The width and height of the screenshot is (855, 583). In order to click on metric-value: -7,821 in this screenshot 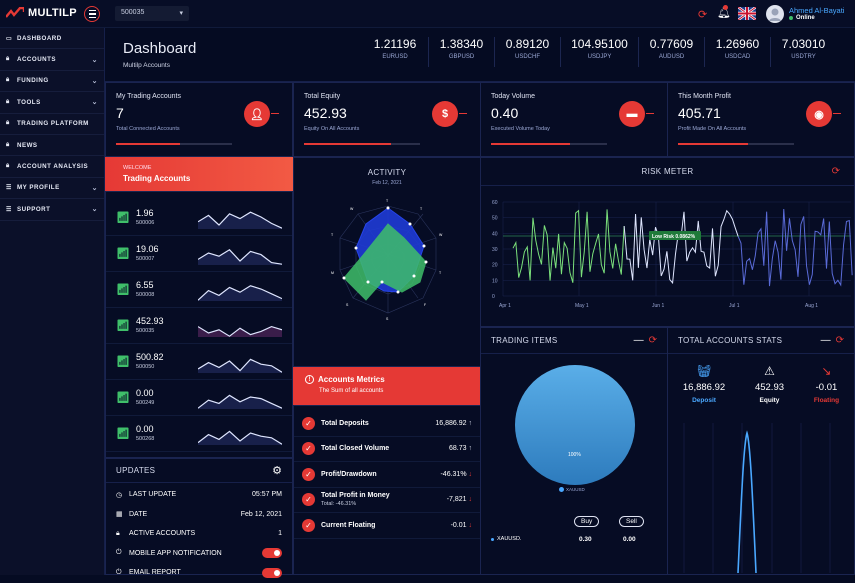, I will do `click(456, 500)`.